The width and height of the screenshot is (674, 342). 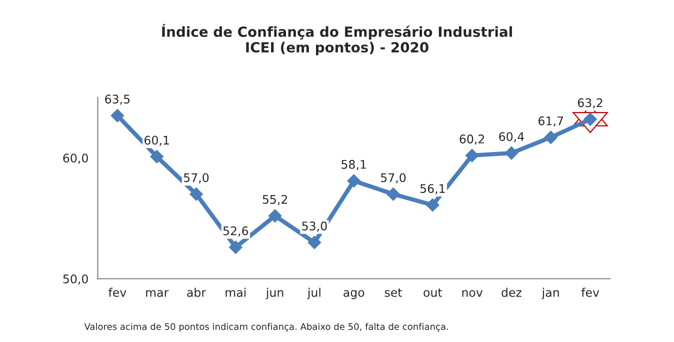 I want to click on data-label: 58,1, so click(x=354, y=165).